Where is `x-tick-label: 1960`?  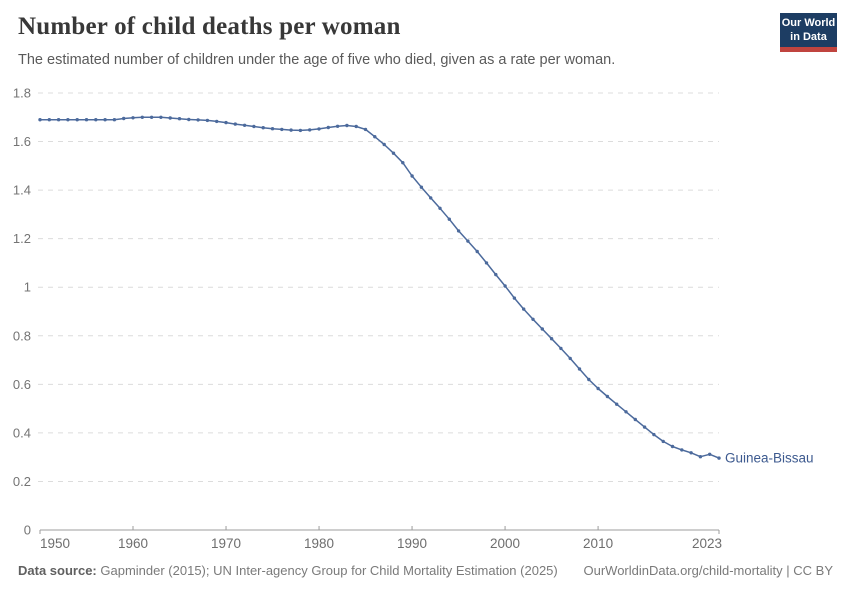
x-tick-label: 1960 is located at coordinates (133, 543).